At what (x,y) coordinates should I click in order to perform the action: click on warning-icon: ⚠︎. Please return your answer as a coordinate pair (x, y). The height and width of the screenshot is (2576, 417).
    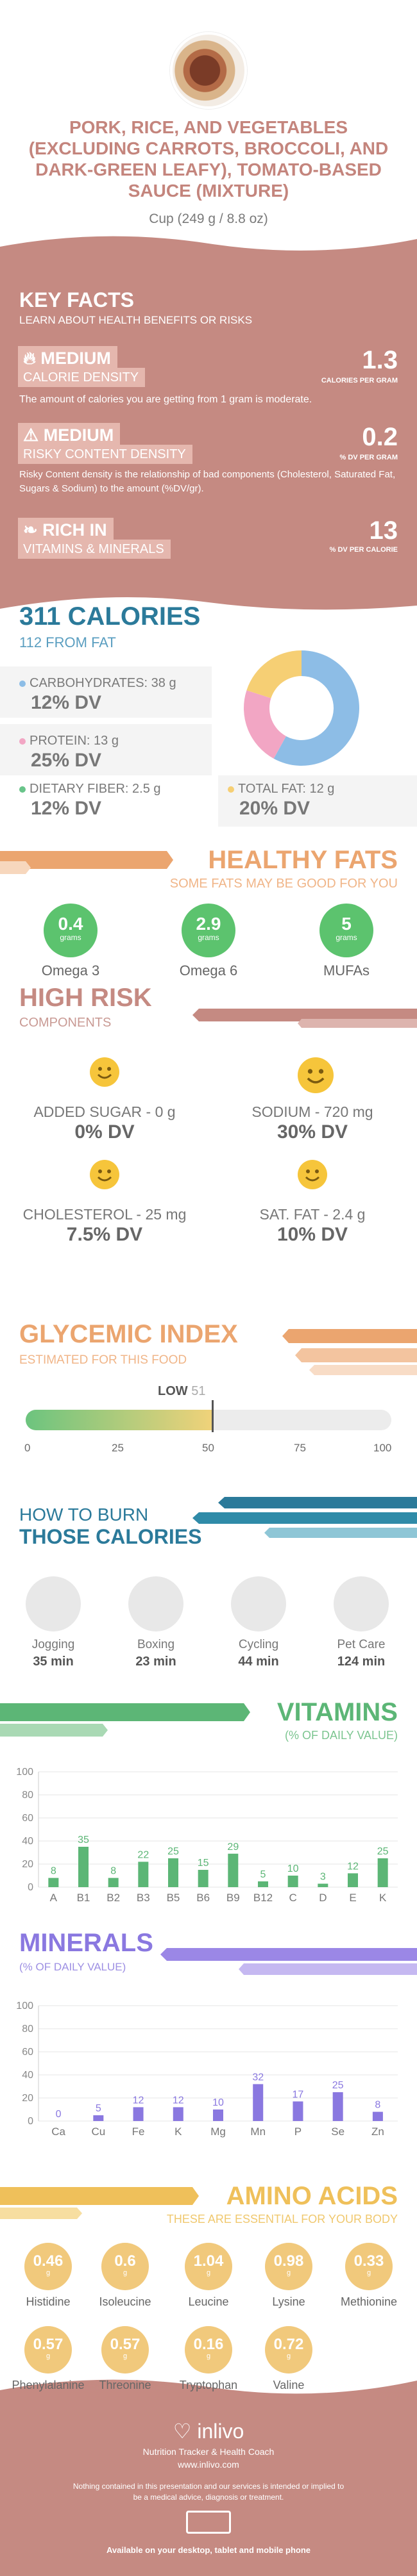
    Looking at the image, I should click on (31, 435).